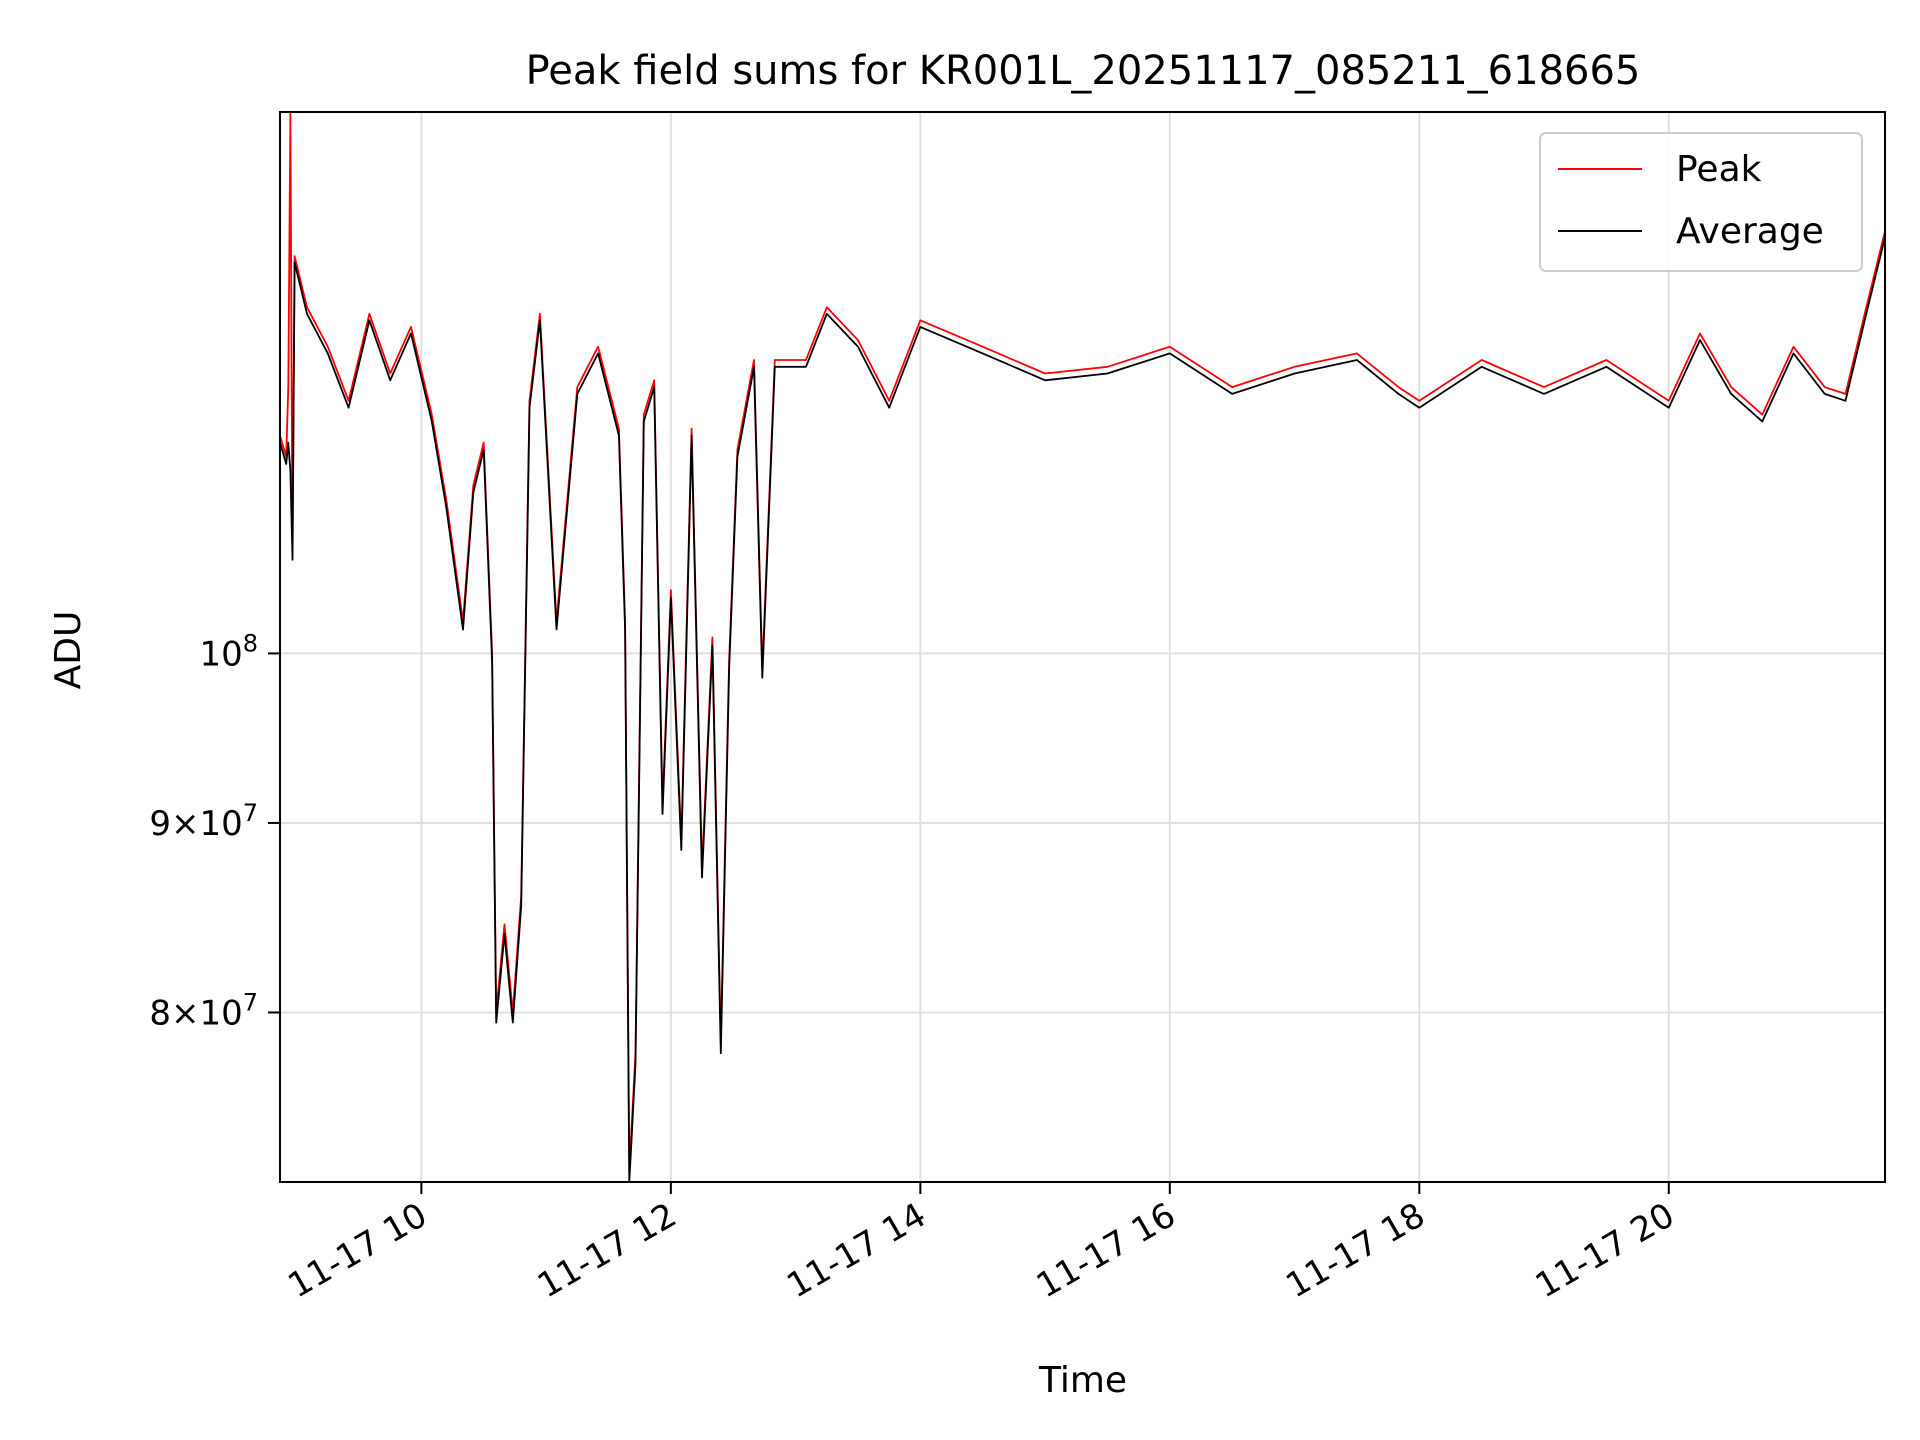 The image size is (1920, 1440). What do you see at coordinates (1719, 169) in the screenshot?
I see `legend-label: Peak` at bounding box center [1719, 169].